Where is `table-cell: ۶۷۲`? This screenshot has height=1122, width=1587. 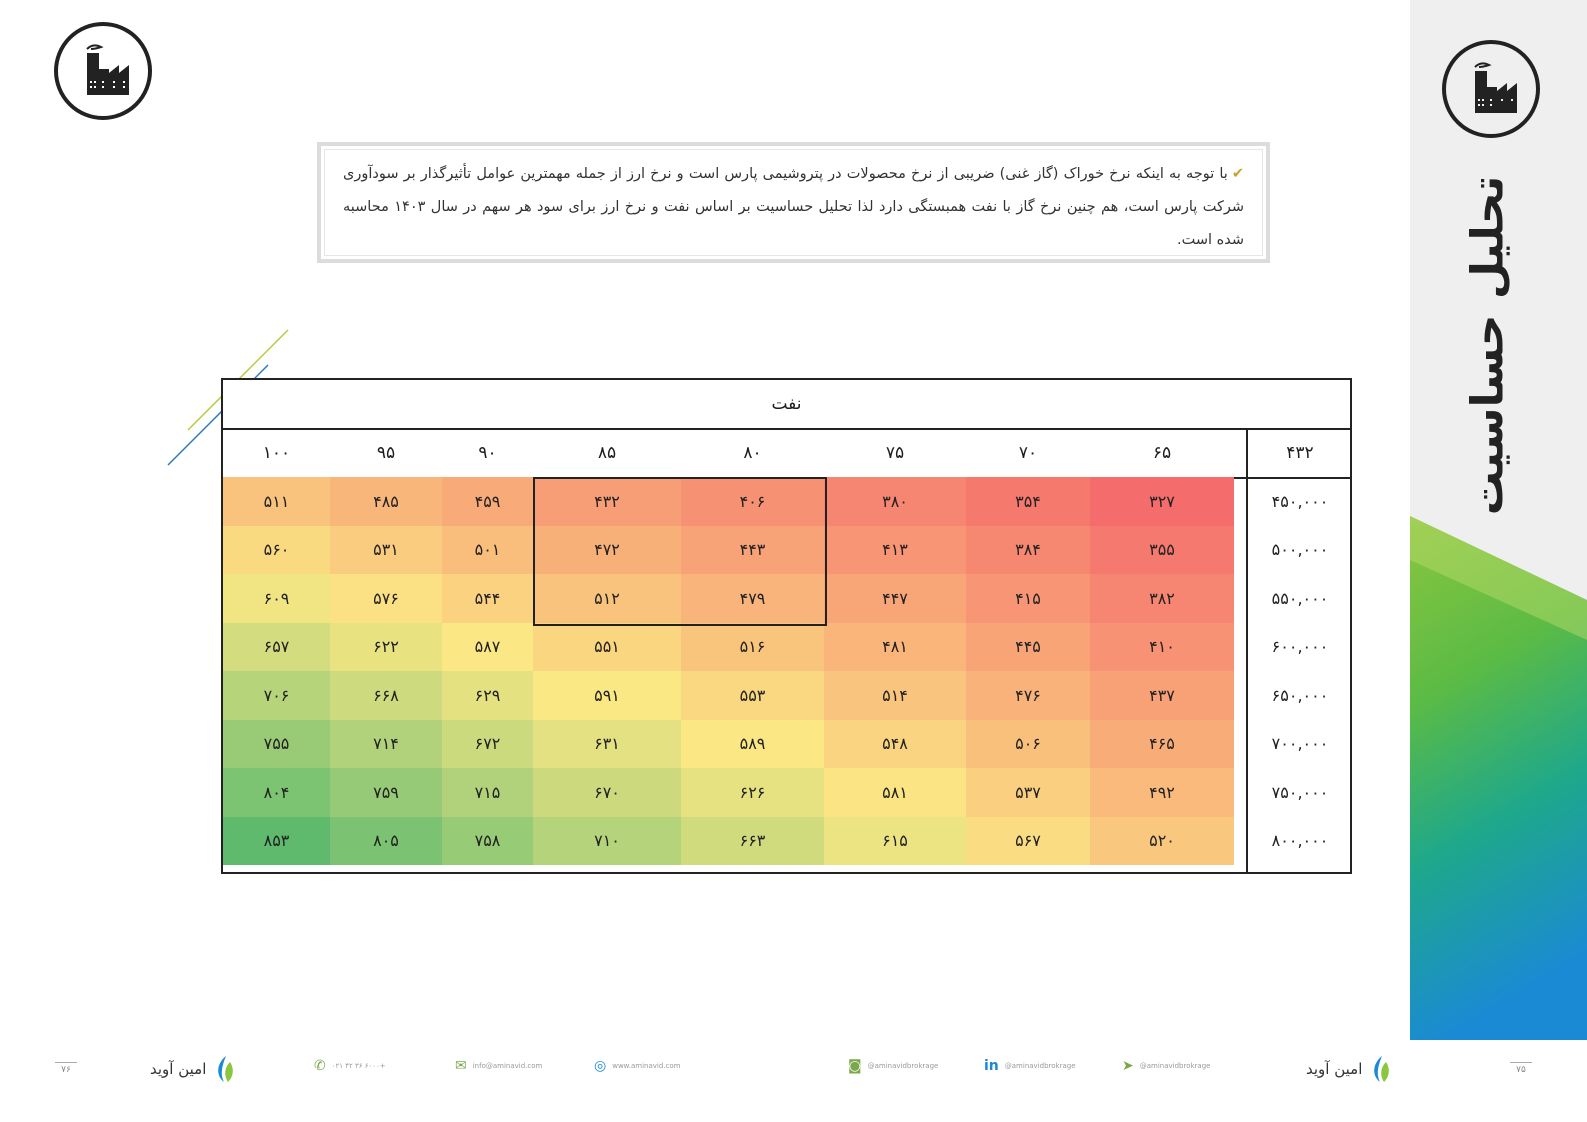
table-cell: ۶۷۲ is located at coordinates (487, 743).